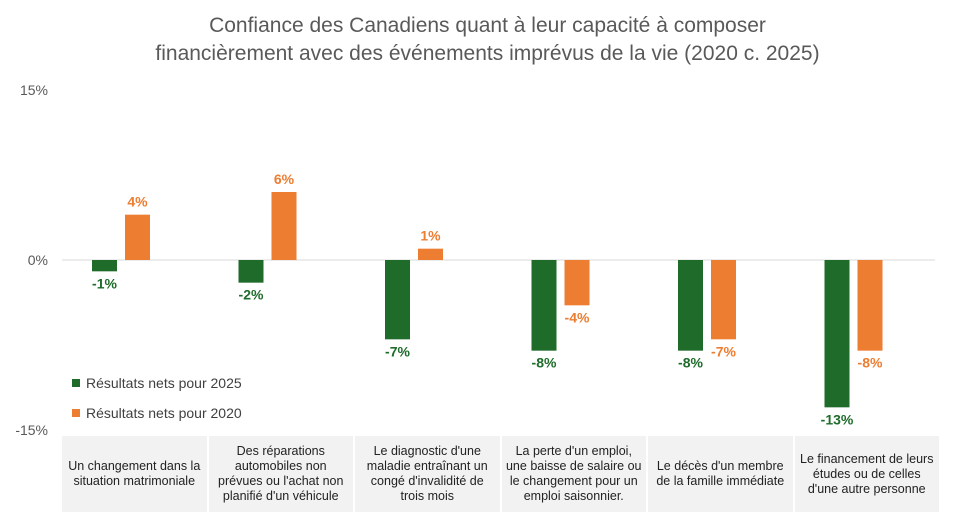 The height and width of the screenshot is (523, 975). Describe the element at coordinates (251, 295) in the screenshot. I see `data-label: -2%` at that location.